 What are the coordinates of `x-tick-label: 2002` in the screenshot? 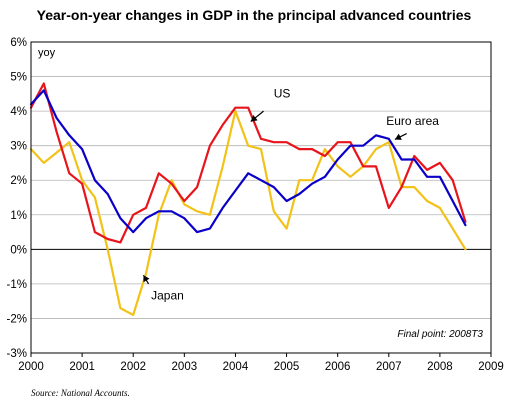 It's located at (133, 367).